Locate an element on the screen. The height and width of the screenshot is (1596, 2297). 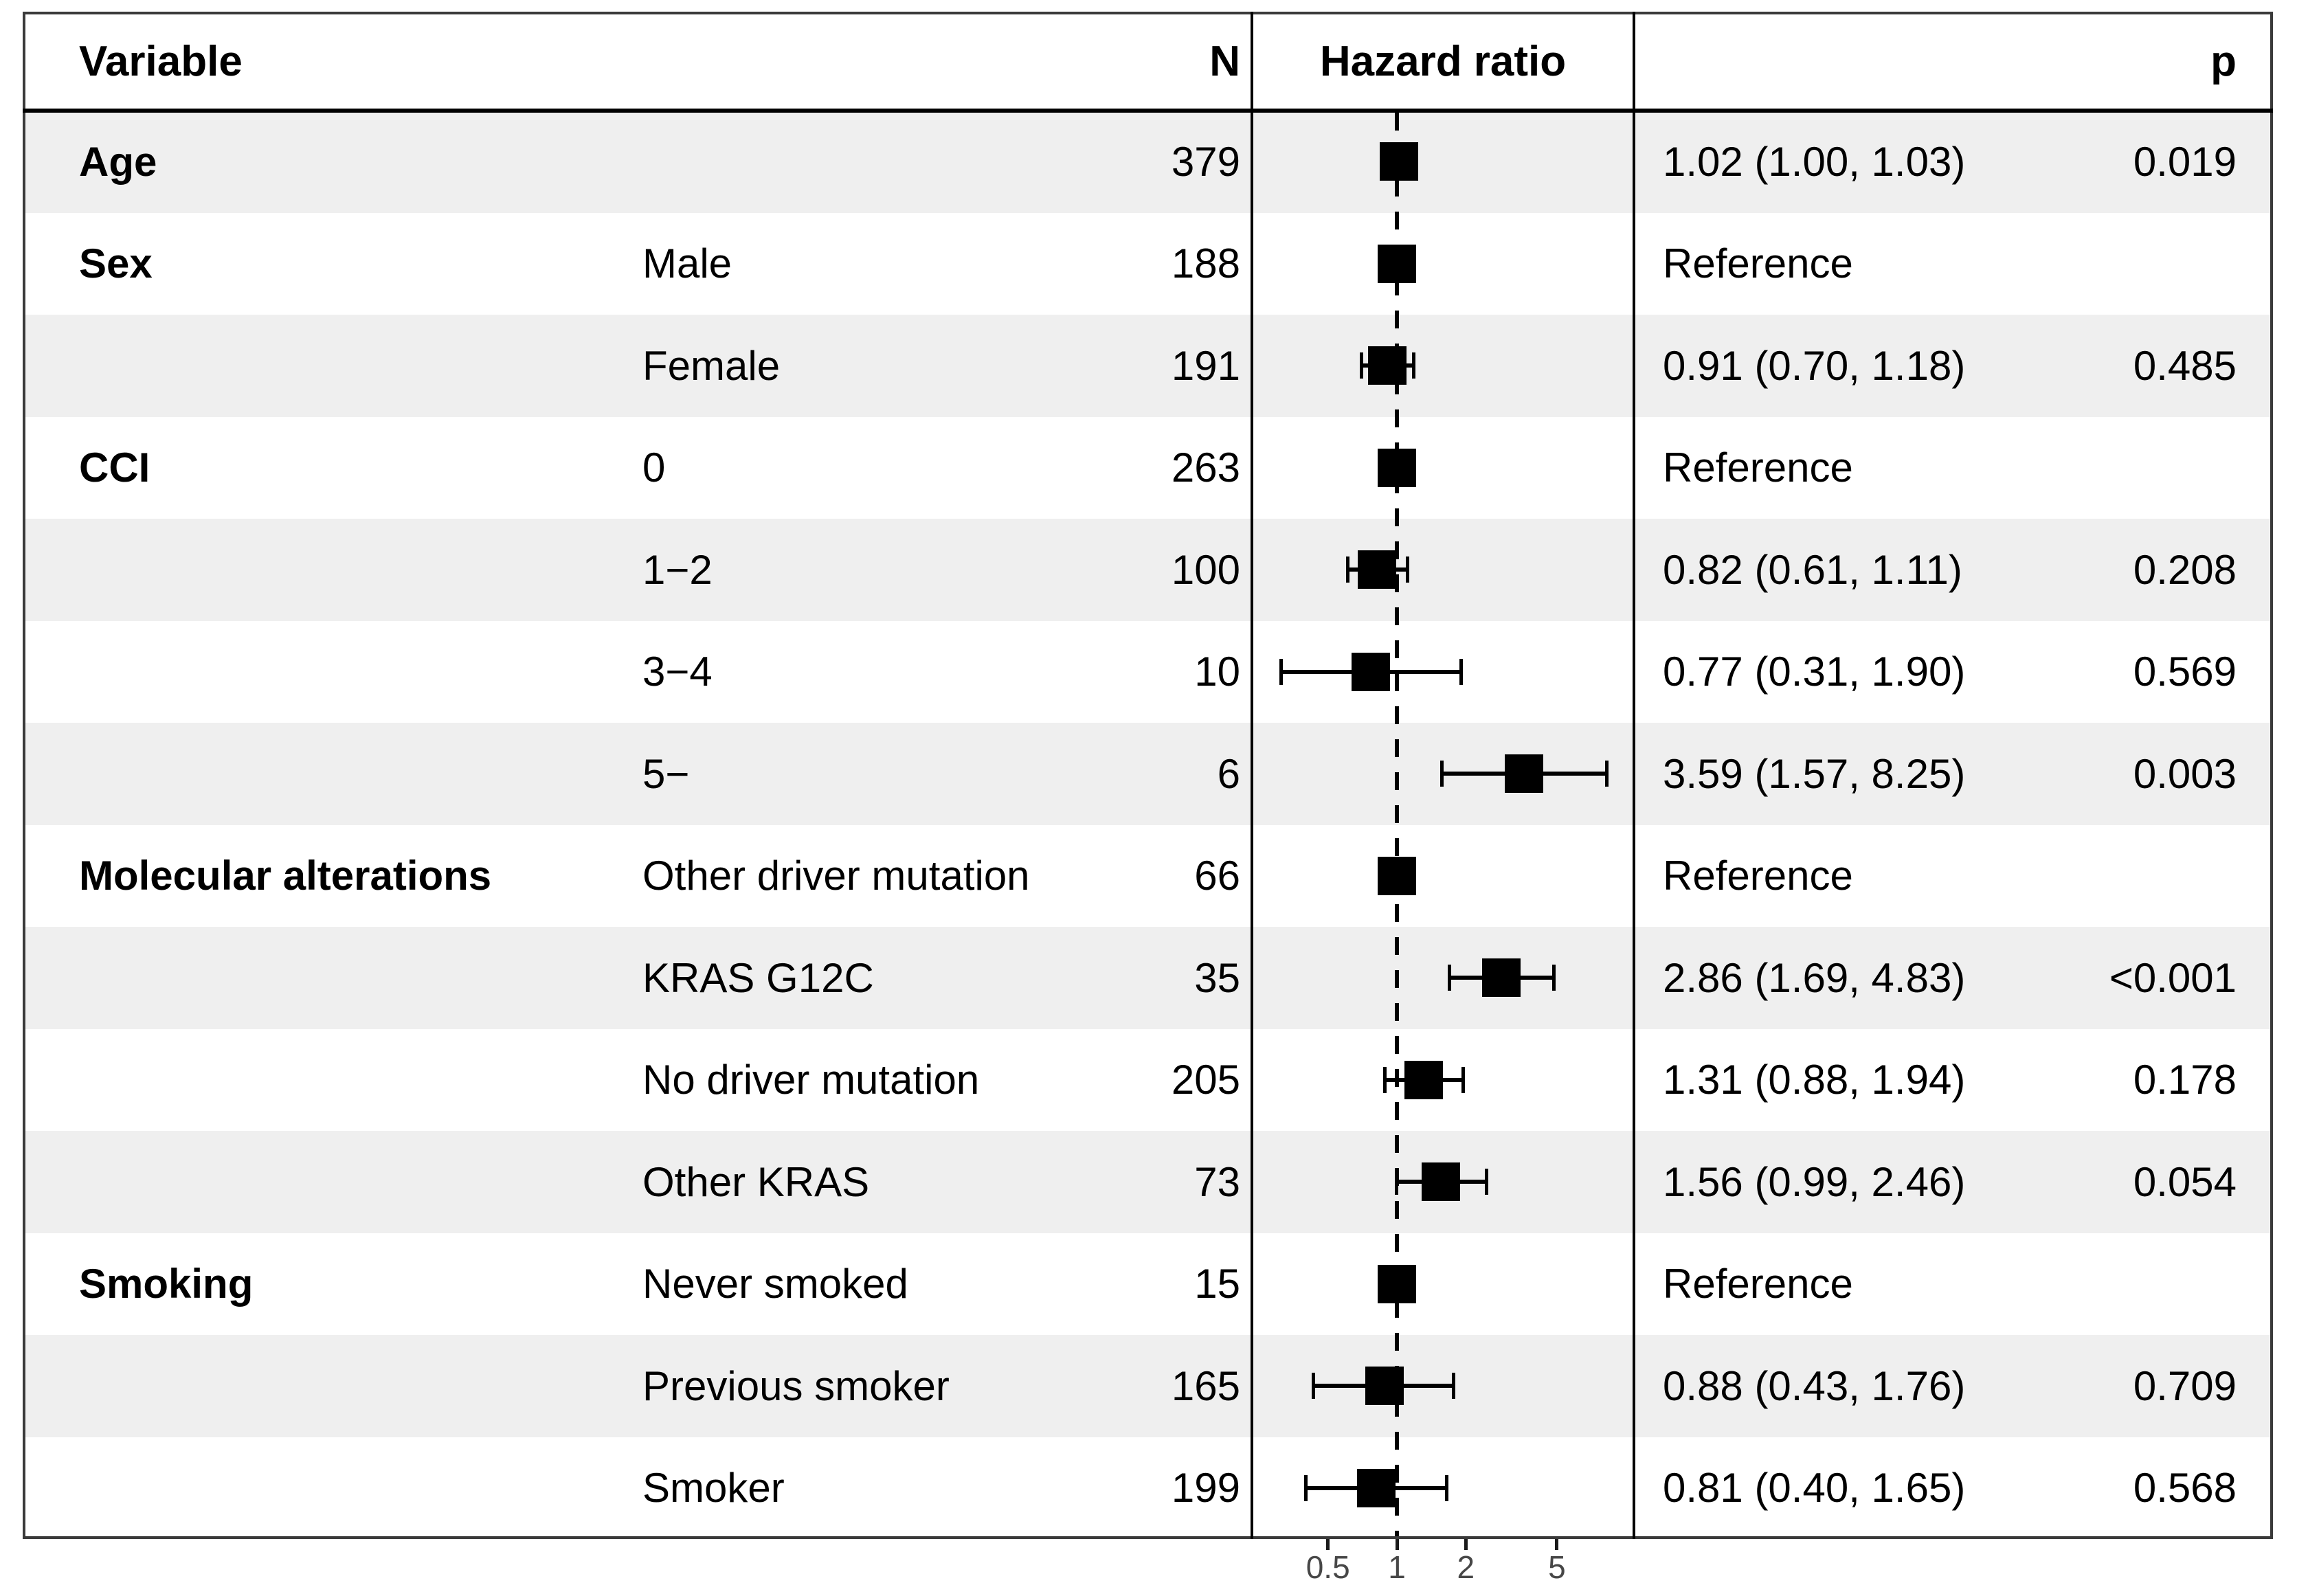
n-value: 15 is located at coordinates (1217, 1284).